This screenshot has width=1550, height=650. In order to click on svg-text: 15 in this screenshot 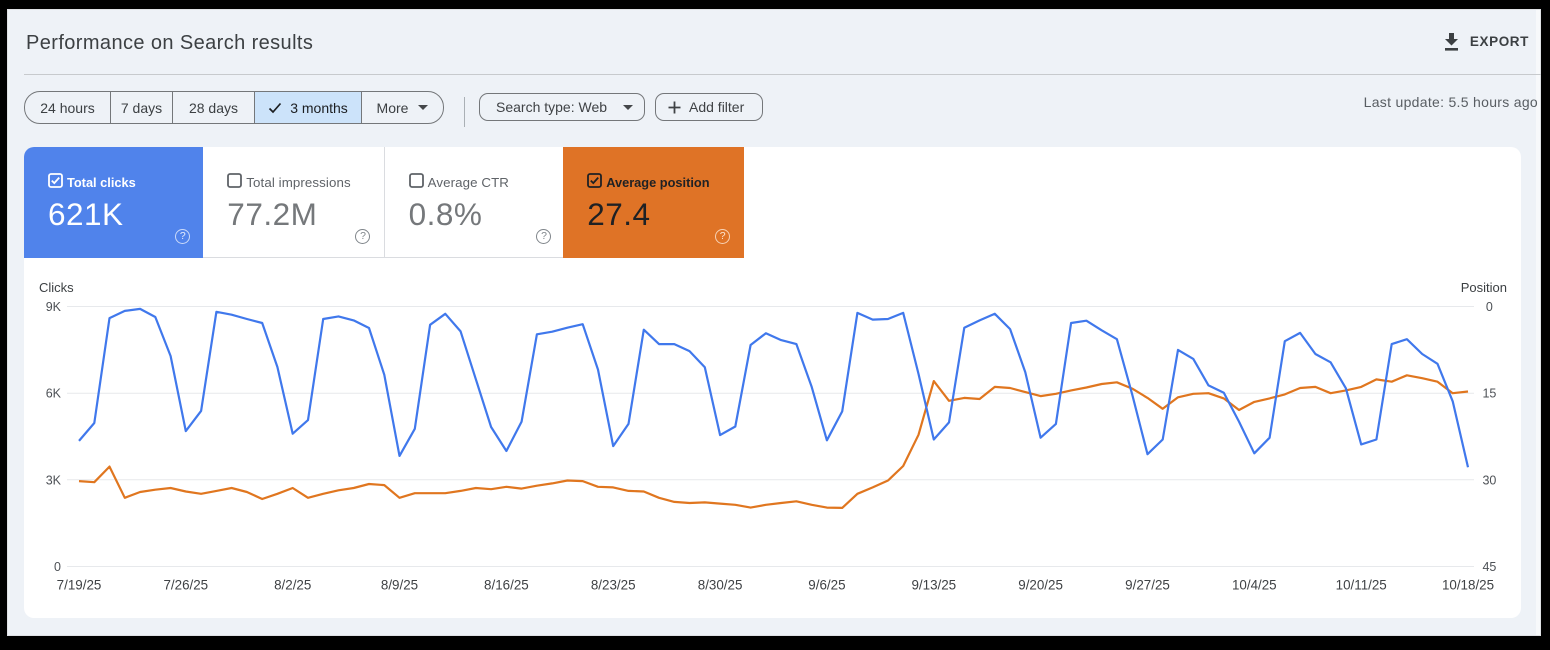, I will do `click(1489, 394)`.